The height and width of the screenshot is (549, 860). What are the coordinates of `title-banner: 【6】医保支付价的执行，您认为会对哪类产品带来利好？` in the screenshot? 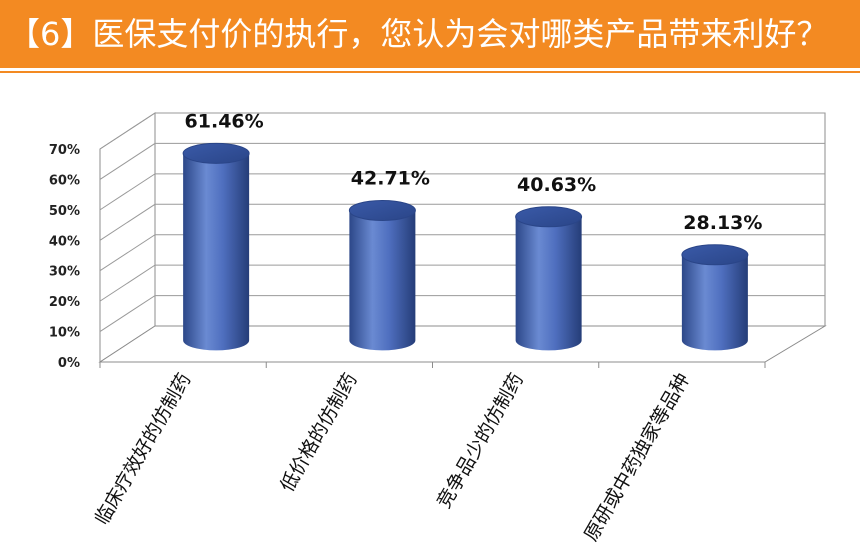 It's located at (430, 34).